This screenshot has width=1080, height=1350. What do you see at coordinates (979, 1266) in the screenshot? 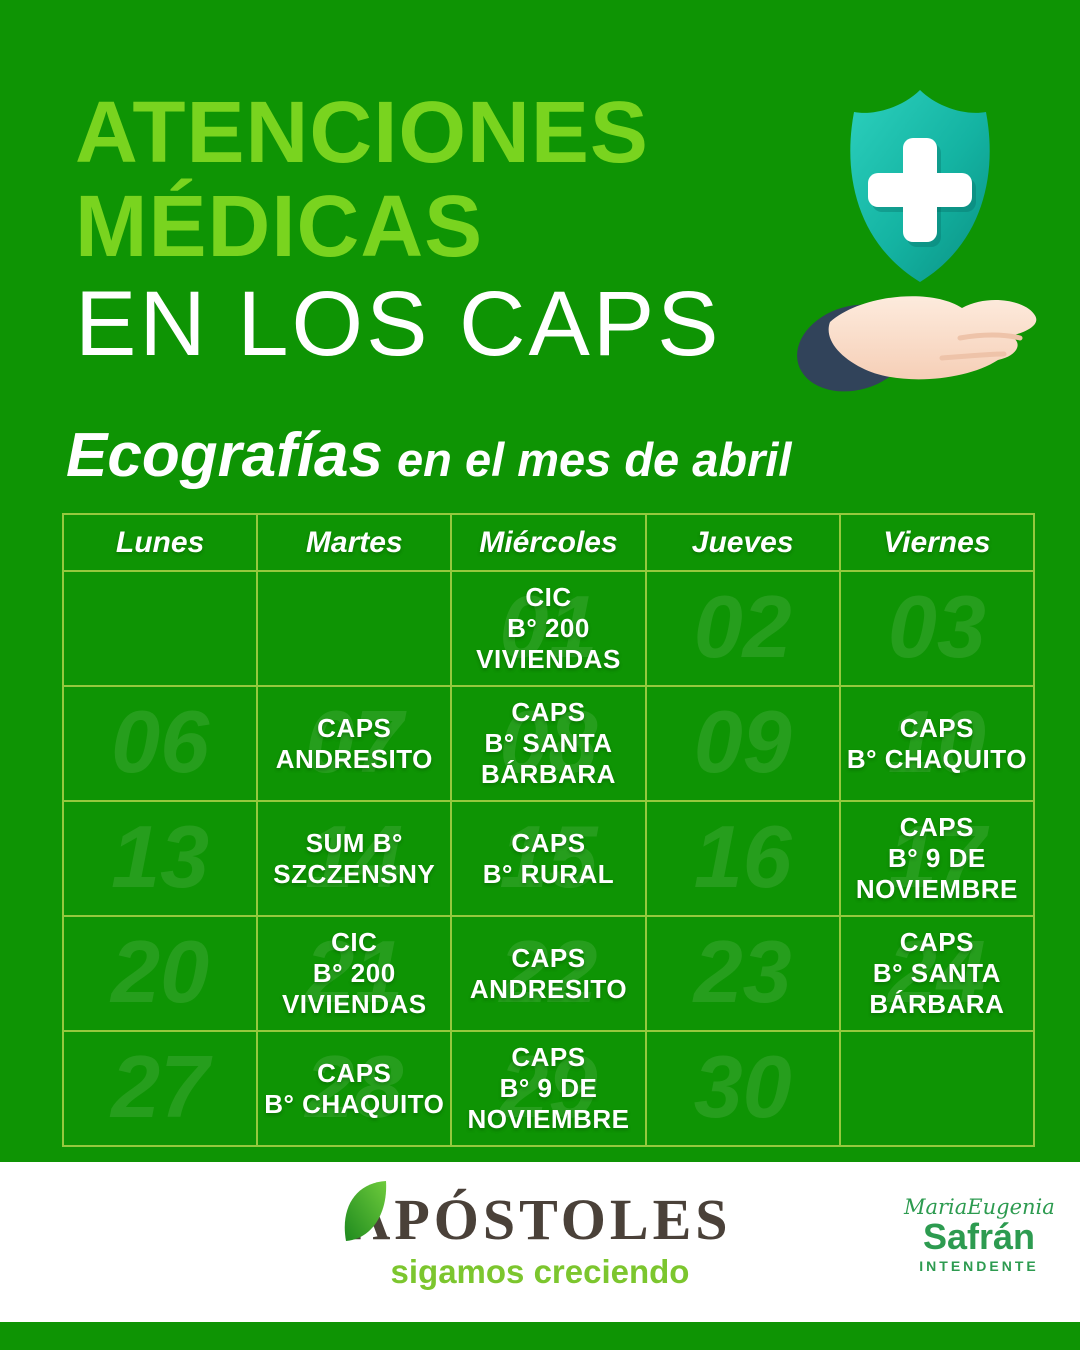
I see `signature-role: INTENDENTE` at bounding box center [979, 1266].